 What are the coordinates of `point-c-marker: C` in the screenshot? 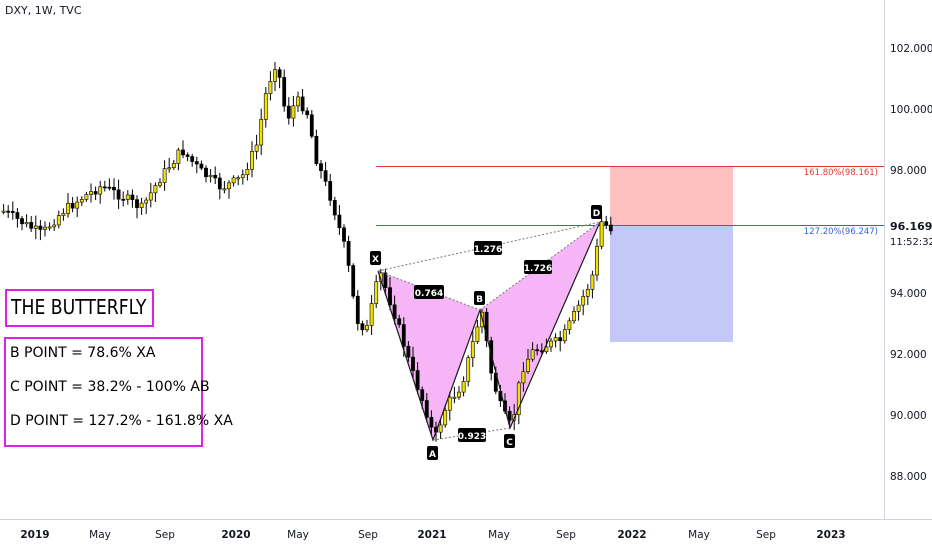 It's located at (509, 441).